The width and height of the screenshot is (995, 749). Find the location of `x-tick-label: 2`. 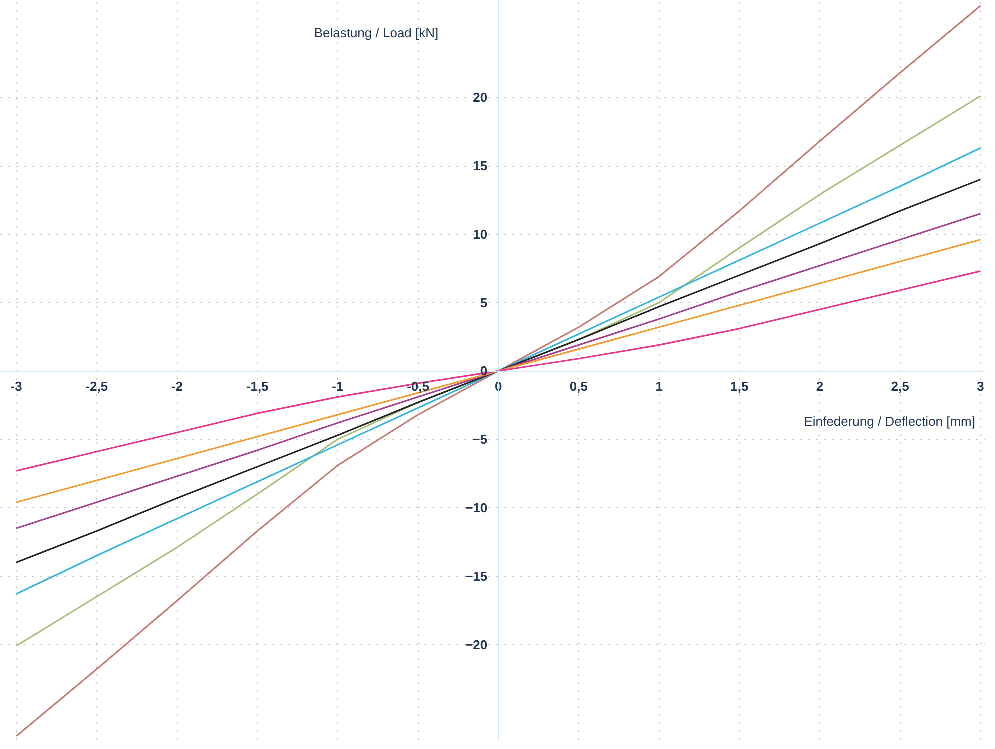

x-tick-label: 2 is located at coordinates (820, 386).